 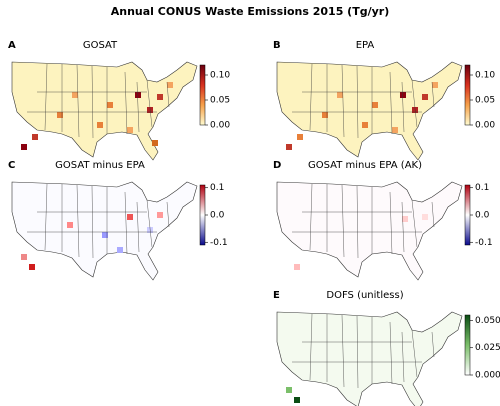 What do you see at coordinates (276, 295) in the screenshot?
I see `panel-letter: E` at bounding box center [276, 295].